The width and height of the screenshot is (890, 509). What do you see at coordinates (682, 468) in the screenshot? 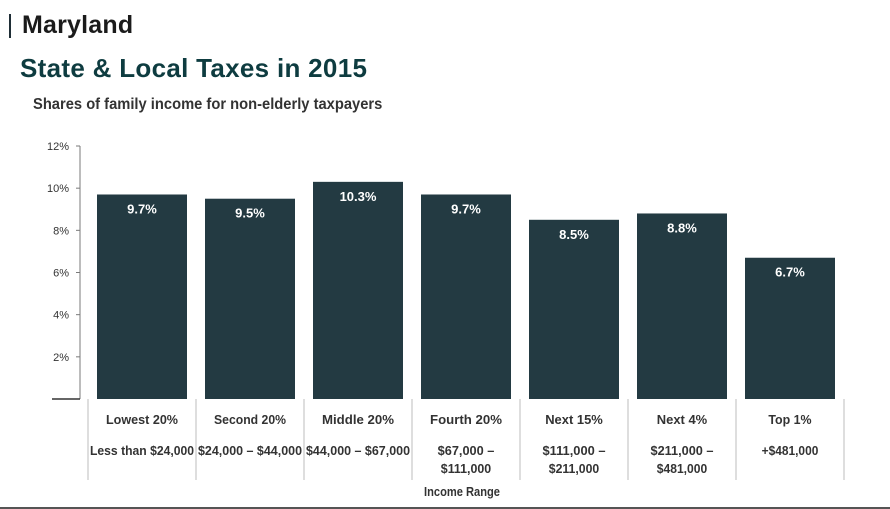
I see `range-label: $481,000` at bounding box center [682, 468].